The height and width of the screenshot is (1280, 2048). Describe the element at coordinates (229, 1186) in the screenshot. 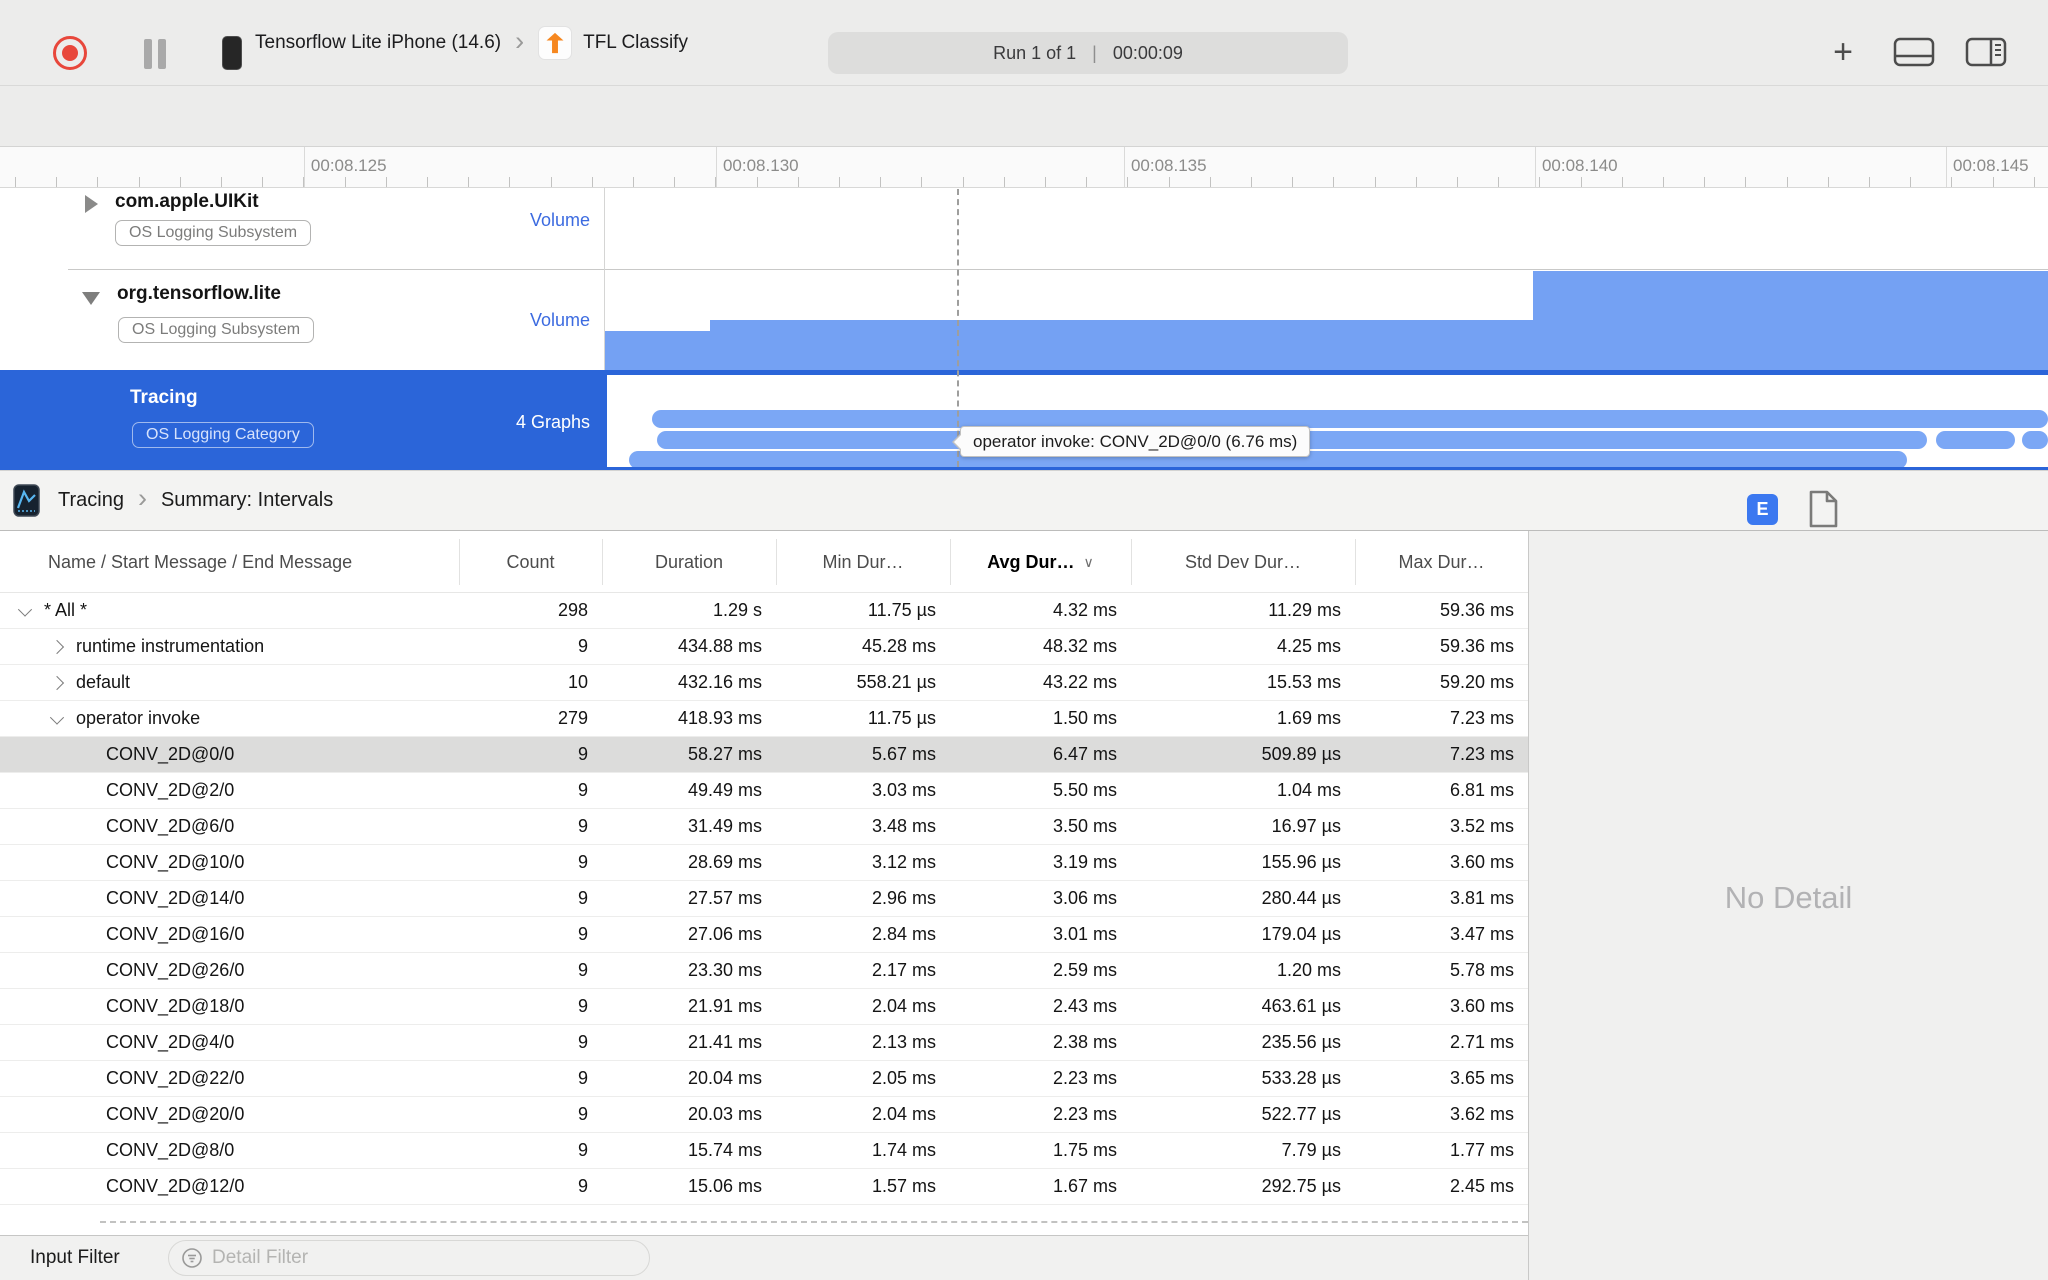

I see `row-name-cell: CONV_2D@12/0` at that location.